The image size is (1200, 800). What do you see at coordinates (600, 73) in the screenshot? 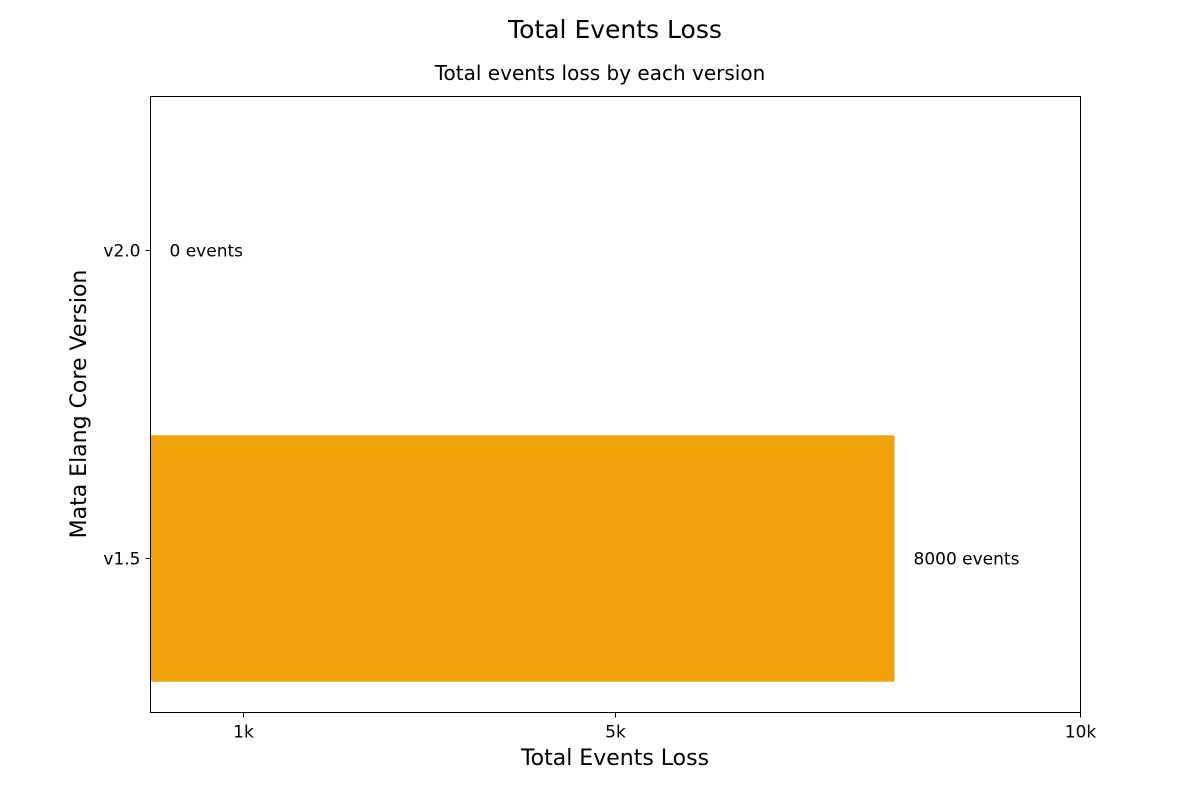
I see `chart-subtitle: Total events loss by each version` at bounding box center [600, 73].